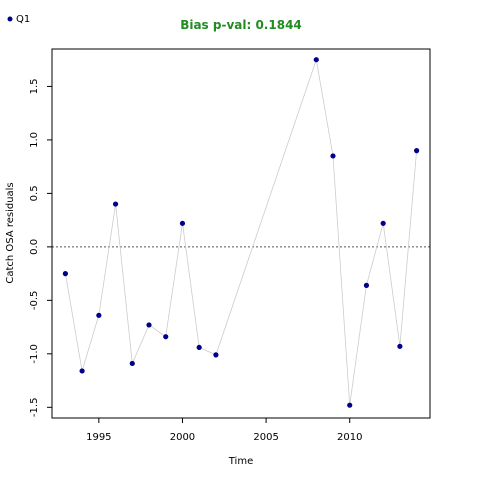 The width and height of the screenshot is (480, 480). What do you see at coordinates (34, 140) in the screenshot?
I see `y-tick-label: 1.0` at bounding box center [34, 140].